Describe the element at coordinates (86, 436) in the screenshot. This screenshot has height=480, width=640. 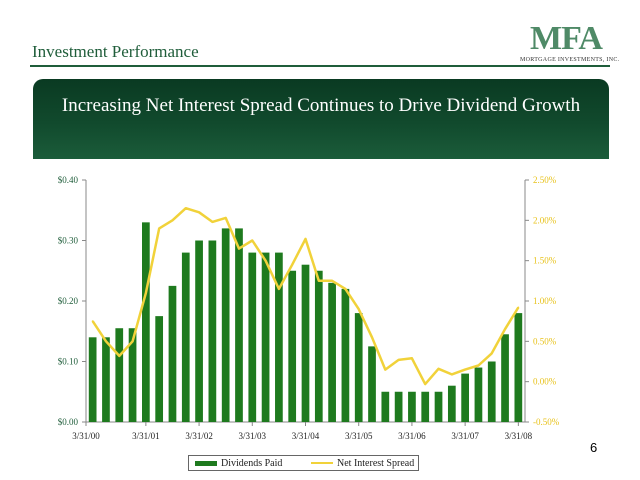
I see `x-tick-label: 3/31/00` at that location.